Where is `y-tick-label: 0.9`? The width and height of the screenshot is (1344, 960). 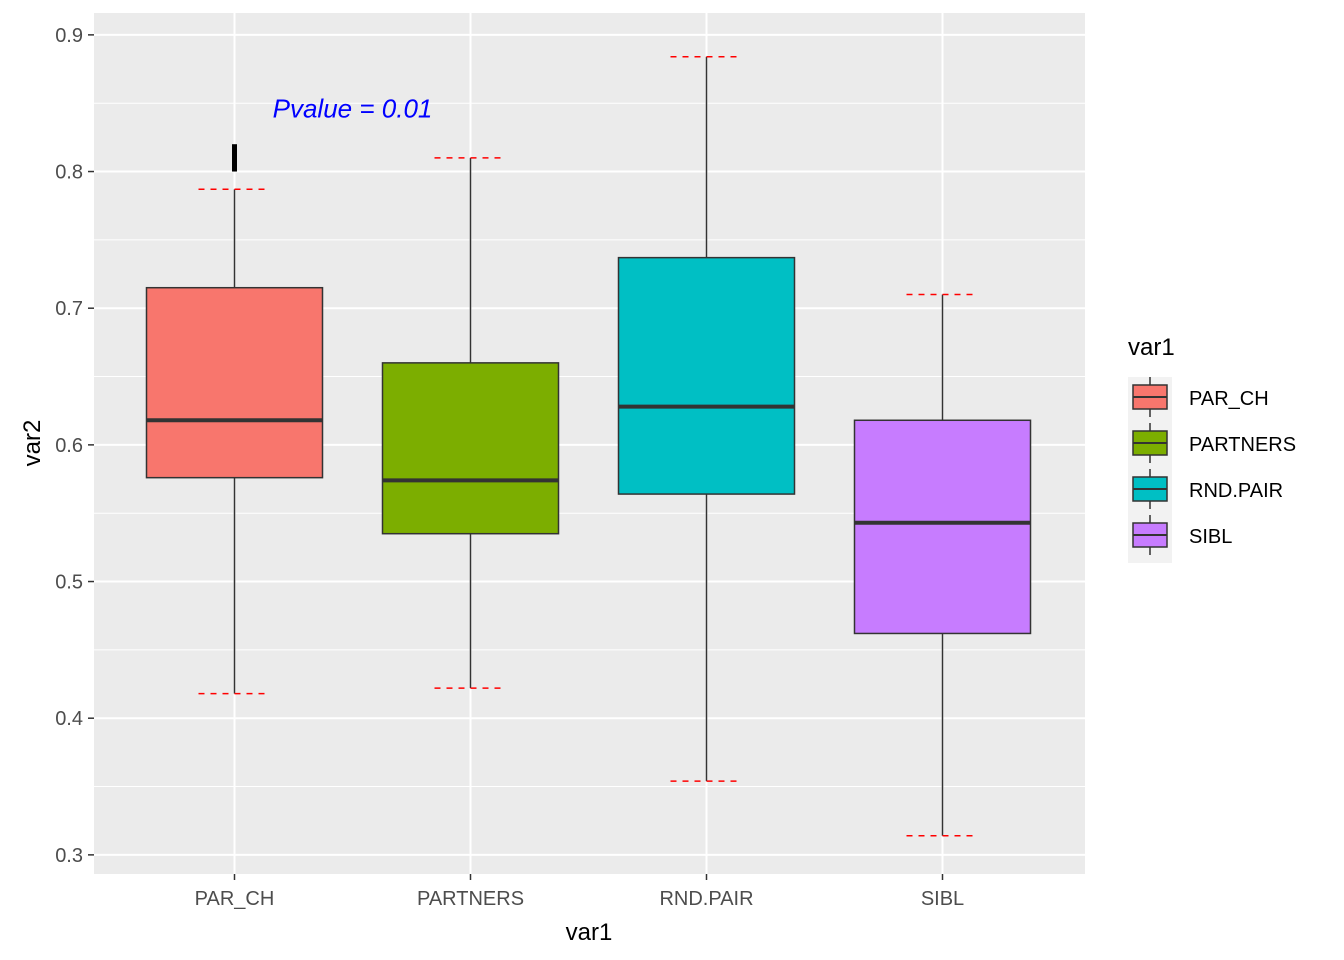
y-tick-label: 0.9 is located at coordinates (69, 36).